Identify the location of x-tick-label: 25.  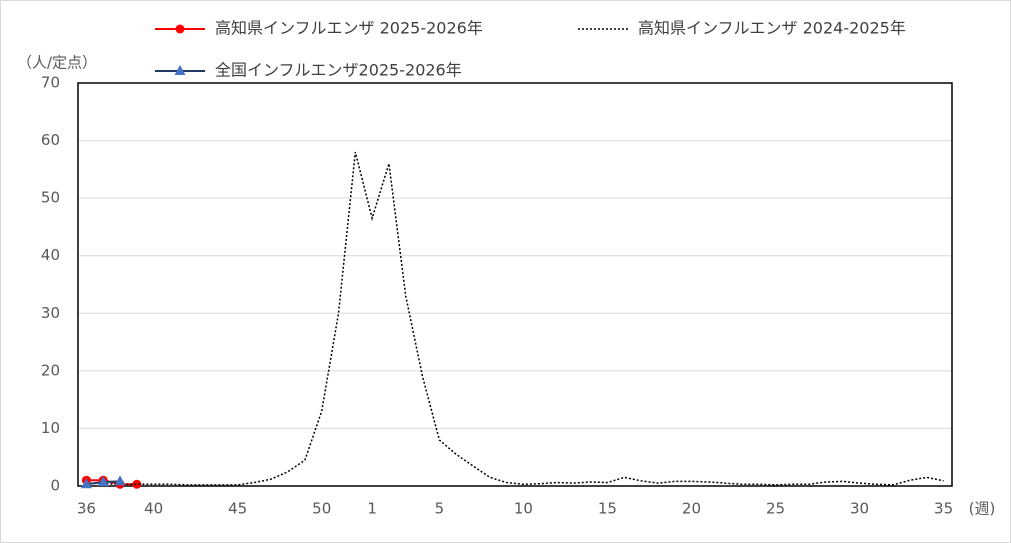
(775, 509).